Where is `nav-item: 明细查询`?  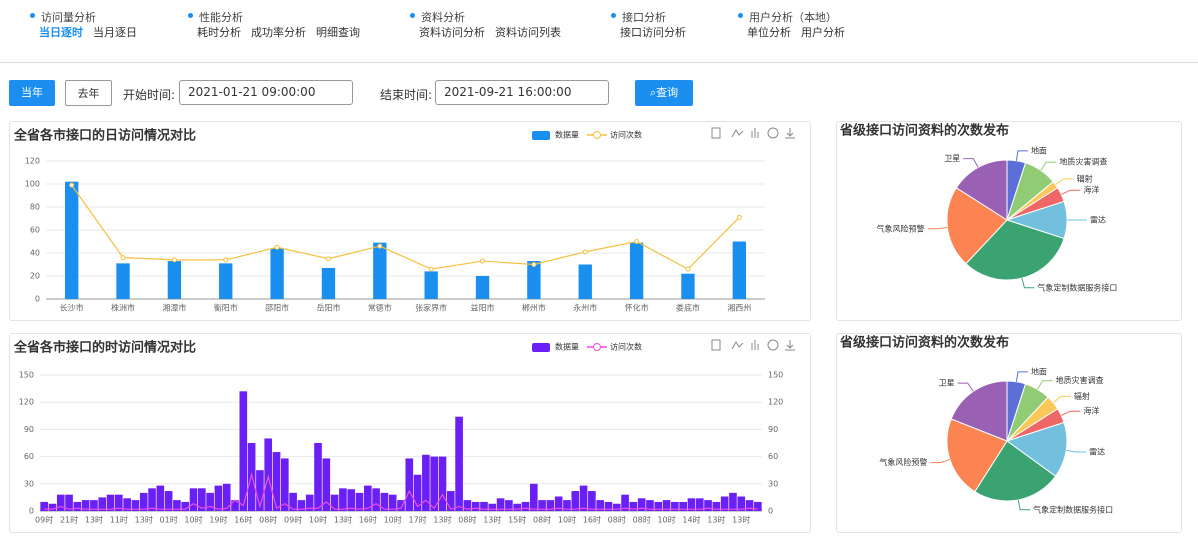 nav-item: 明细查询 is located at coordinates (338, 32).